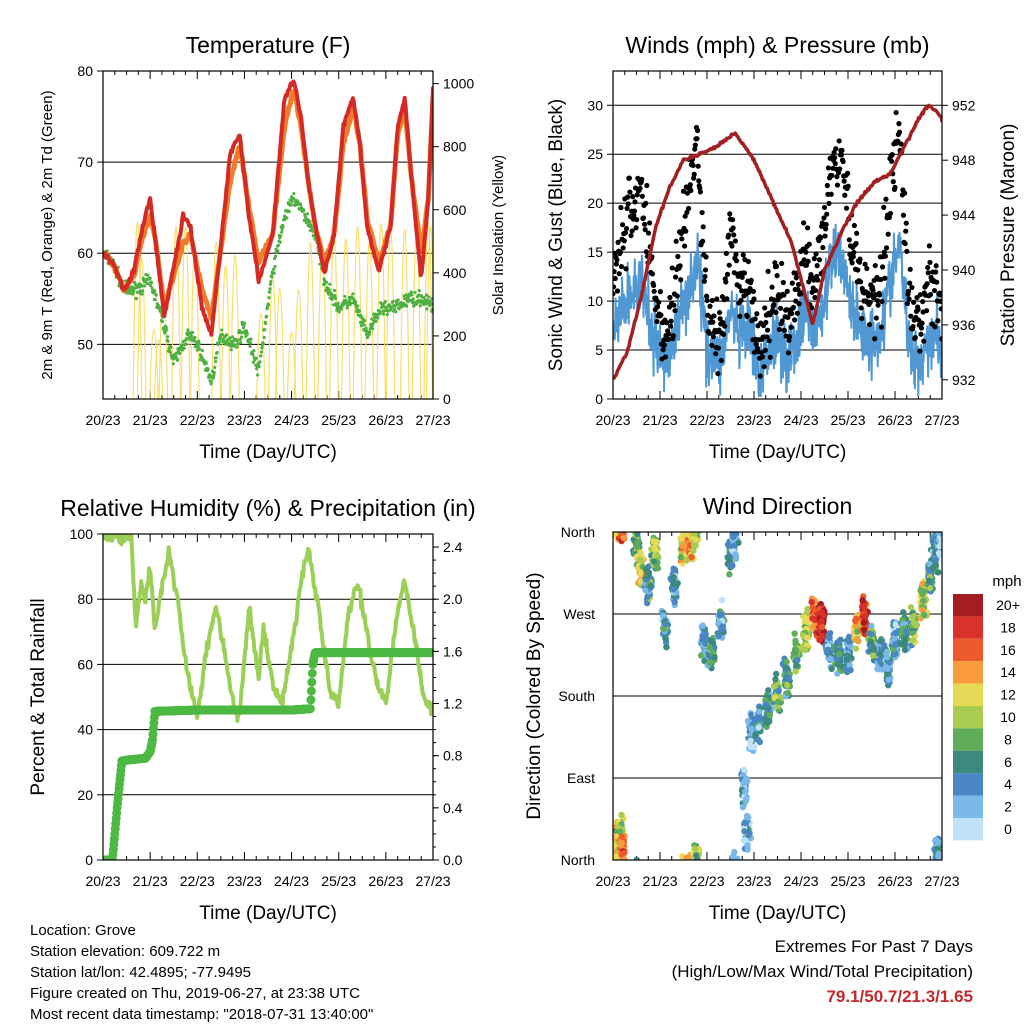 This screenshot has width=1024, height=1025. Describe the element at coordinates (268, 45) in the screenshot. I see `chart-title: Temperature (F)` at that location.